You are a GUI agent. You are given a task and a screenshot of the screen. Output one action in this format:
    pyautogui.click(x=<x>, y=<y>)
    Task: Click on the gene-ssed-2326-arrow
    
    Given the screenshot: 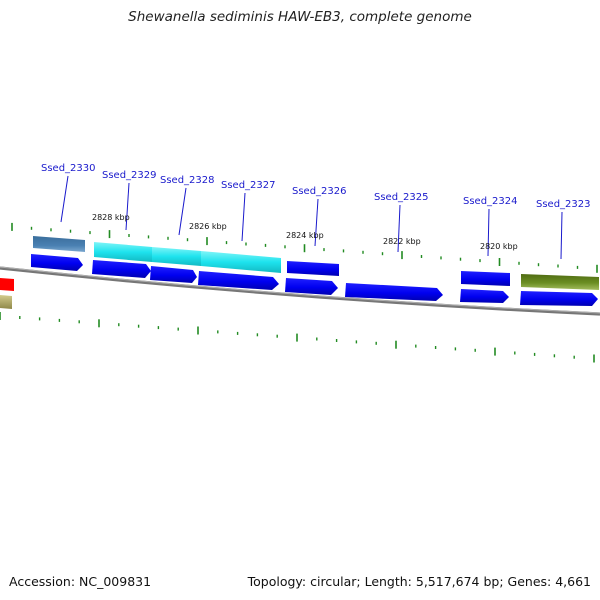 What is the action you would take?
    pyautogui.click(x=313, y=268)
    